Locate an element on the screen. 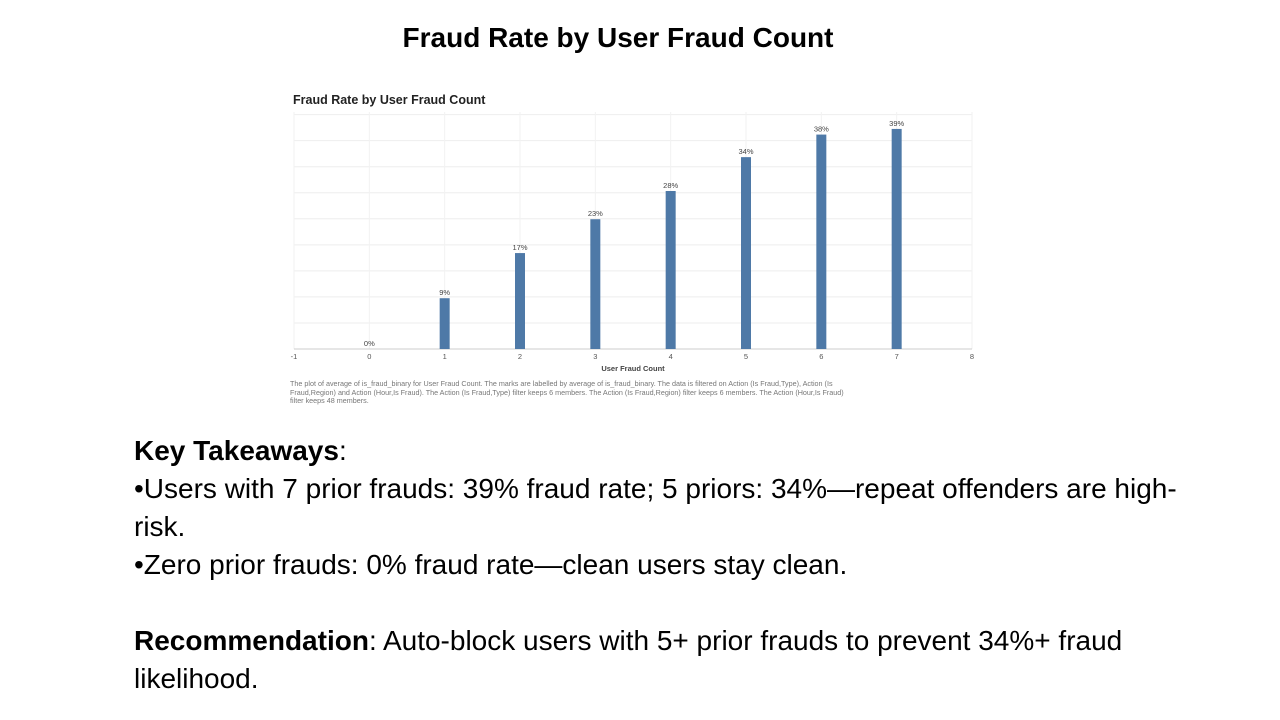  bar-value-label: 0% is located at coordinates (369, 343).